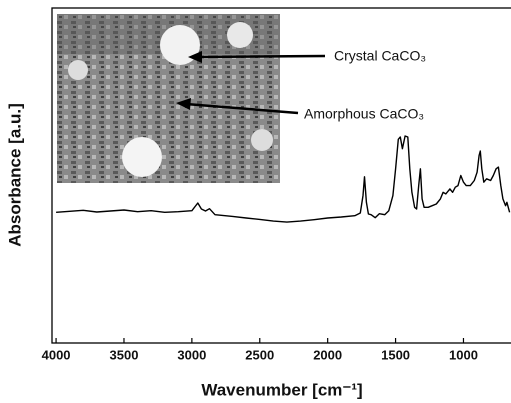 The image size is (511, 403). I want to click on annotation: Amorphous CaCO₃, so click(364, 114).